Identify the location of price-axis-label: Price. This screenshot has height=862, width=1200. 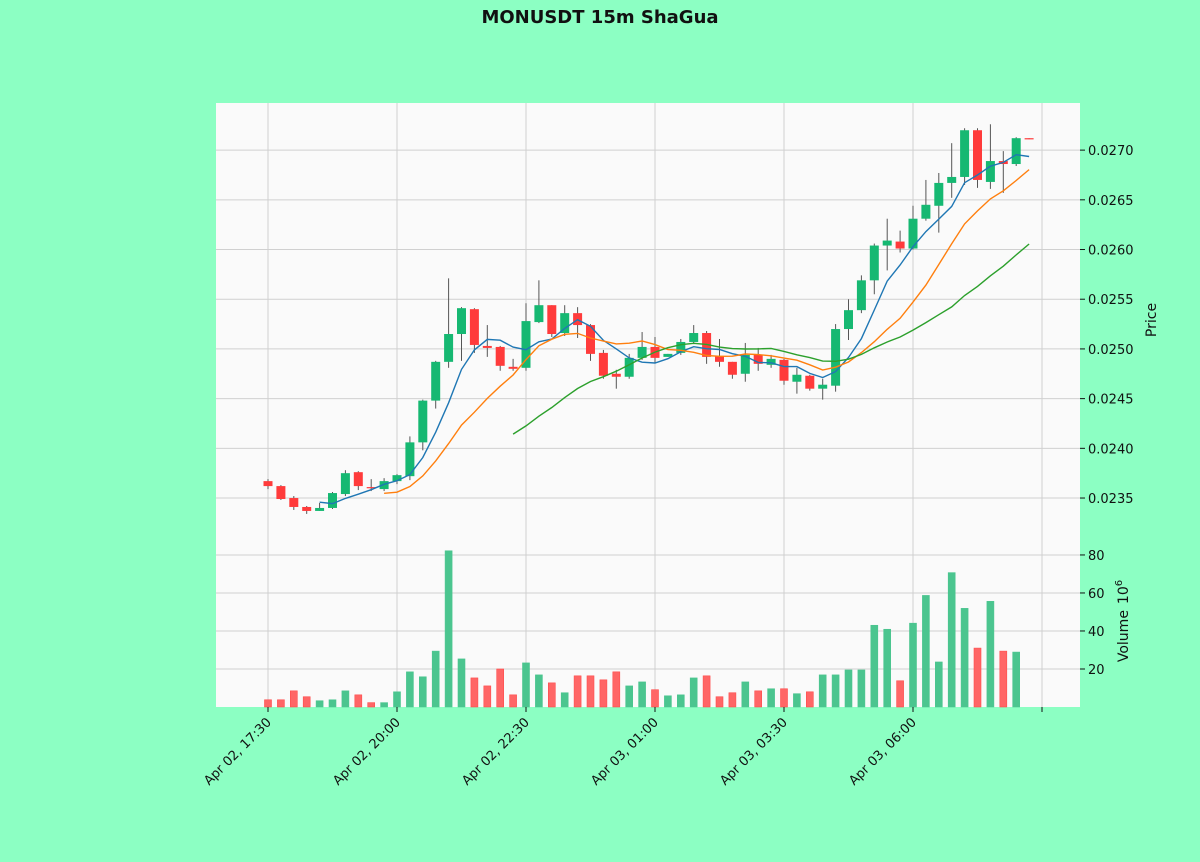
(1152, 320).